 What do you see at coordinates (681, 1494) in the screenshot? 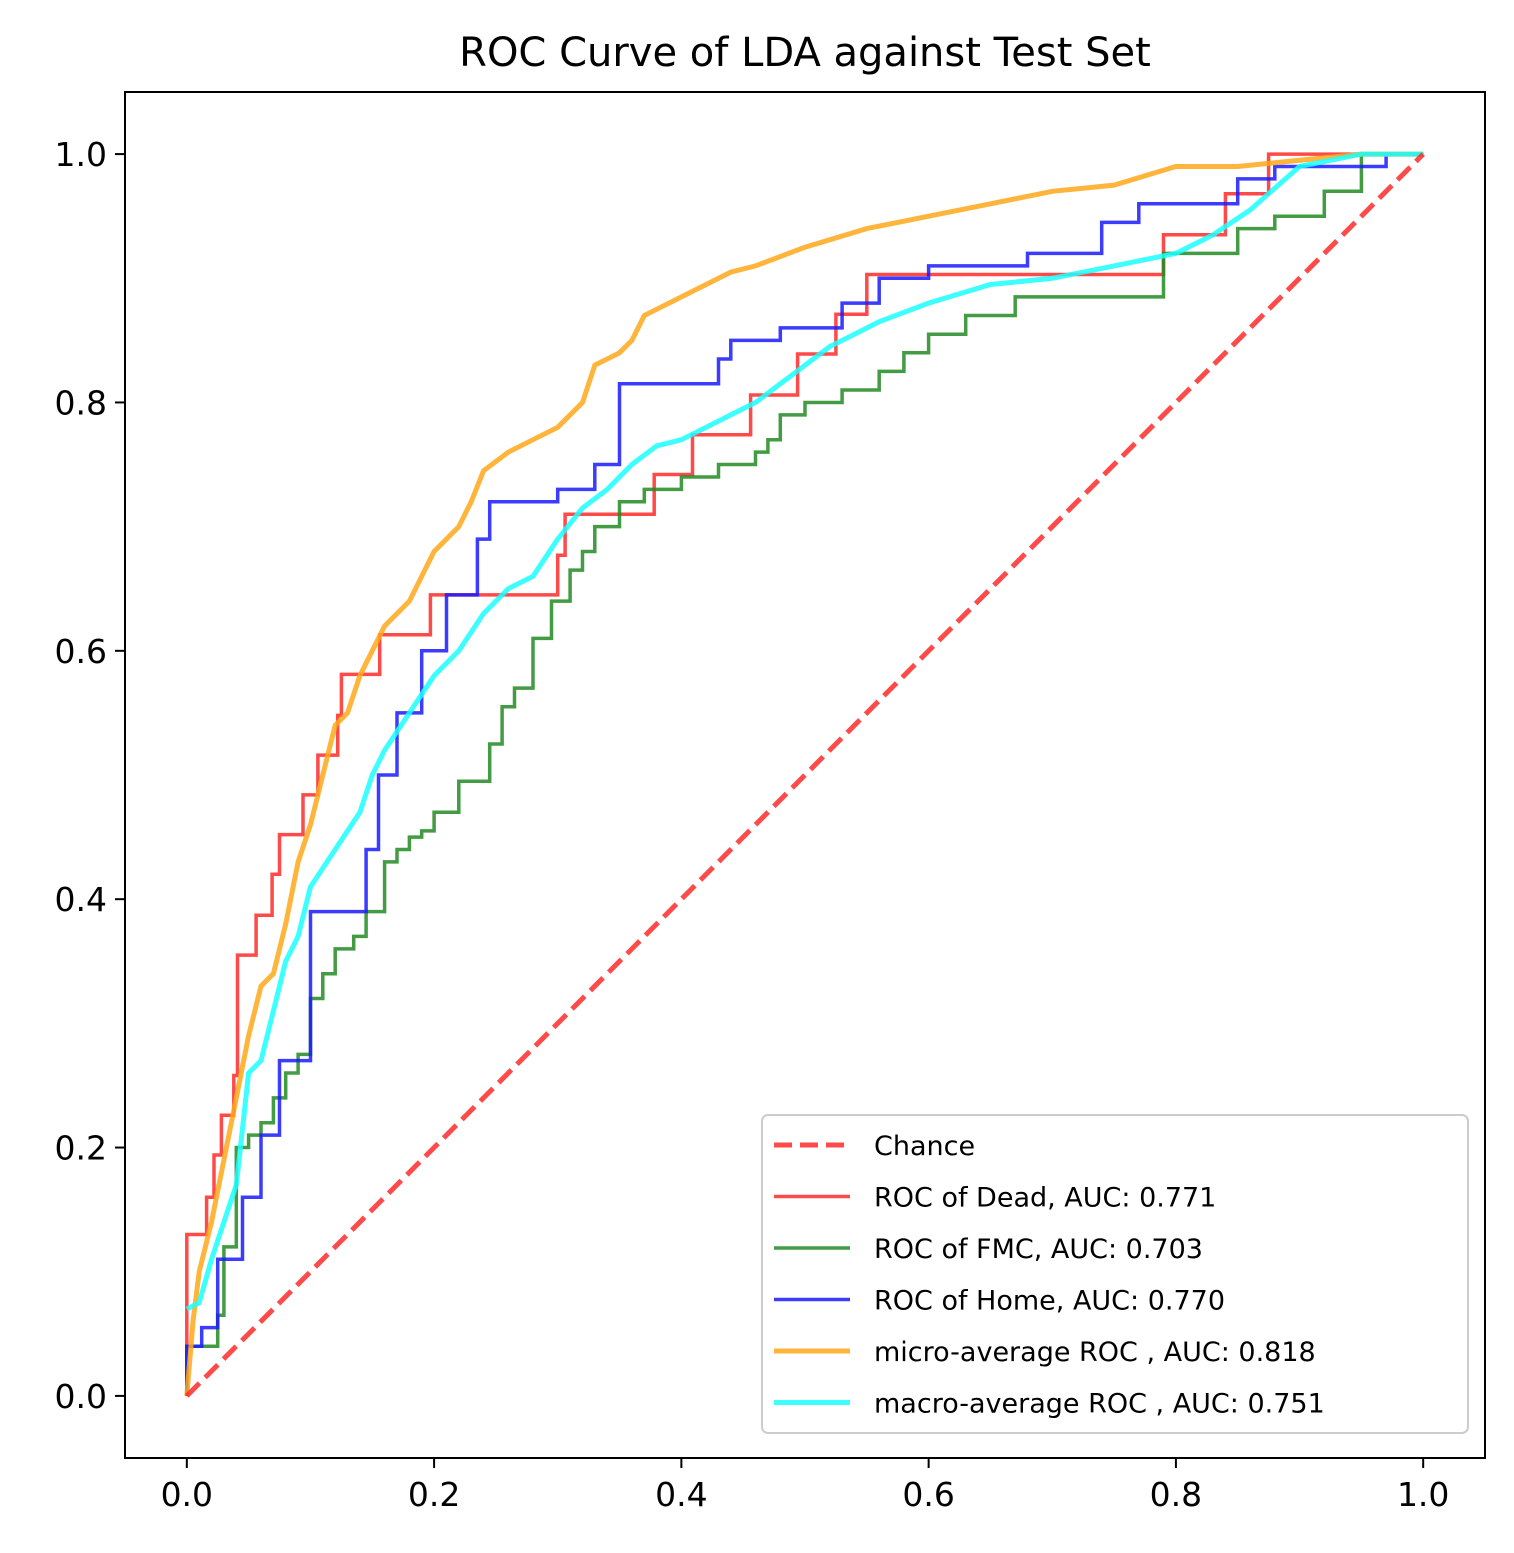
I see `x-tick-label: 0.4` at bounding box center [681, 1494].